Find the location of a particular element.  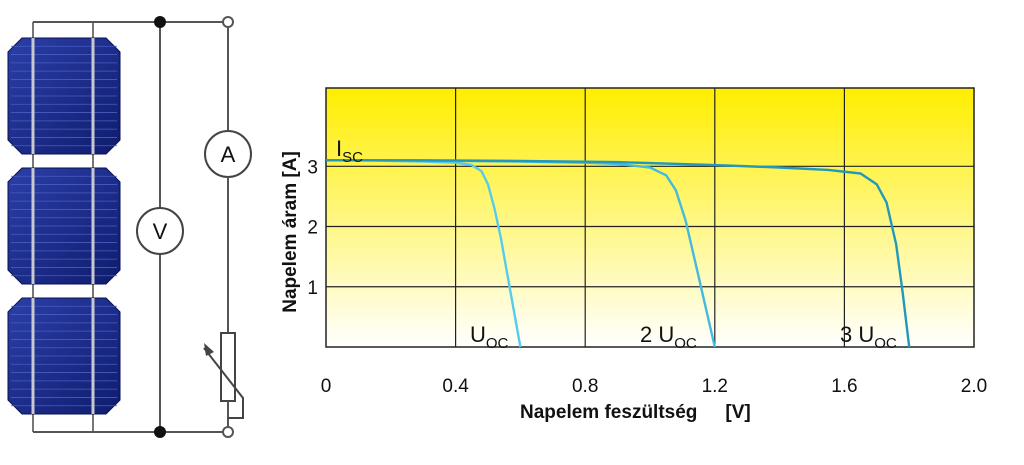

x-tick-label: 0.4 is located at coordinates (455, 386).